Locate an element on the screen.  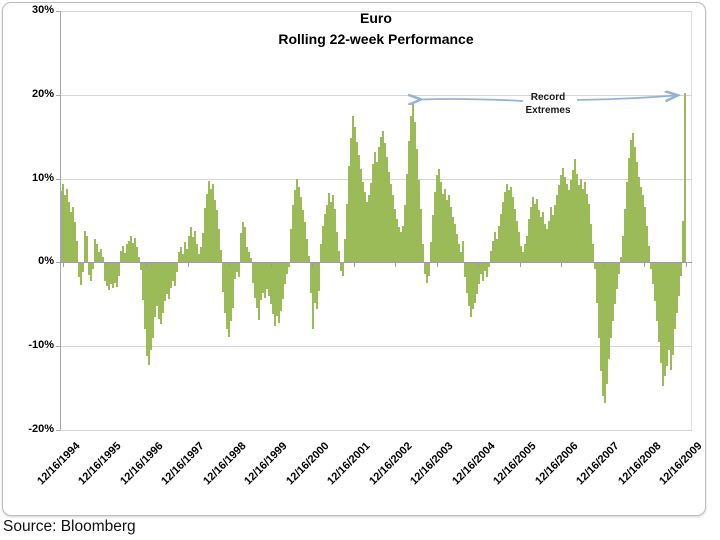
gridline is located at coordinates (376, 11).